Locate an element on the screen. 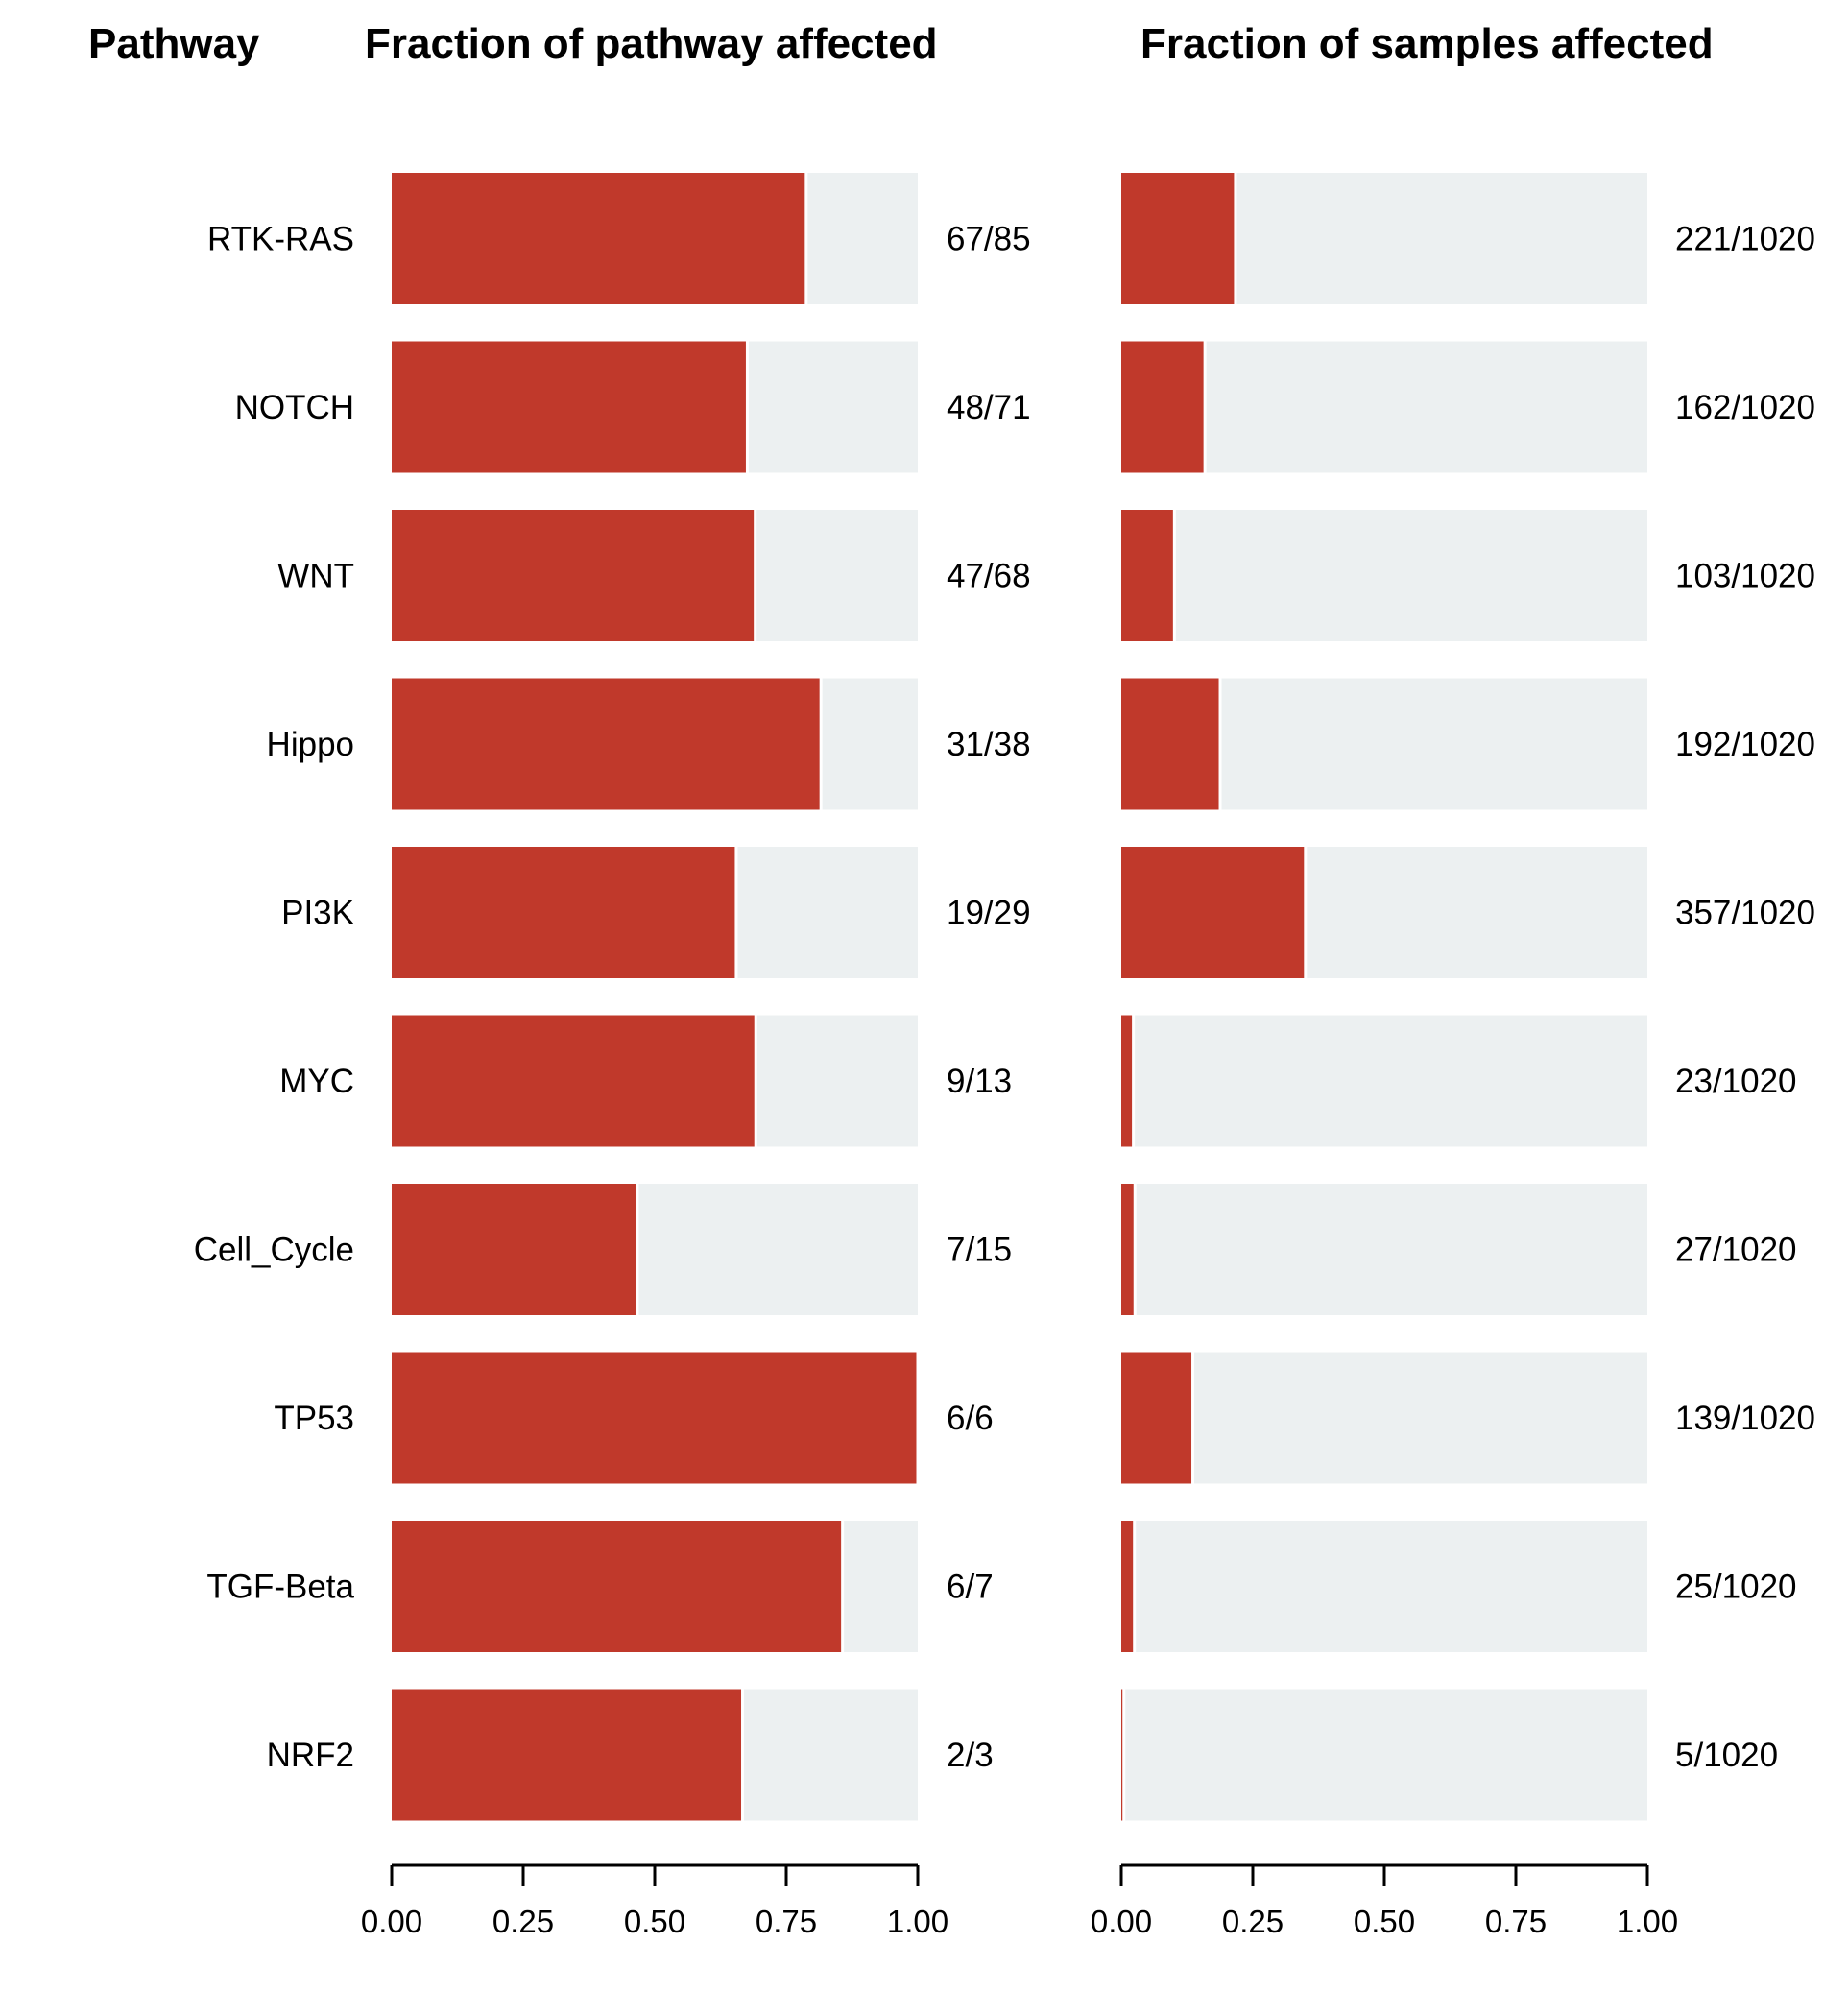 The width and height of the screenshot is (1848, 2016). bar-count-label: 162/1020 is located at coordinates (1745, 407).